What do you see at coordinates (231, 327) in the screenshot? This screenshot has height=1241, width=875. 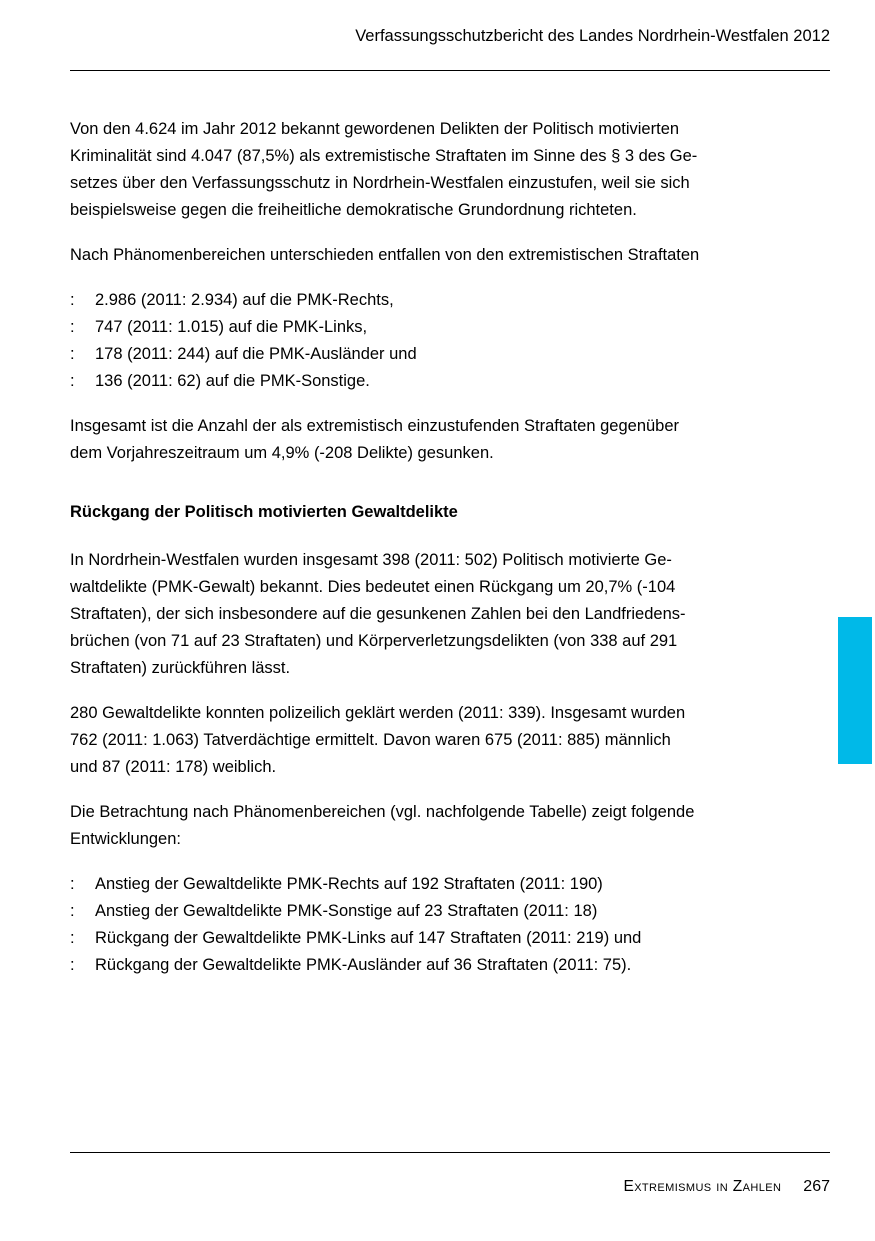 I see `list-item-text: 747 (2011: 1.015) auf die PMK-Links,` at bounding box center [231, 327].